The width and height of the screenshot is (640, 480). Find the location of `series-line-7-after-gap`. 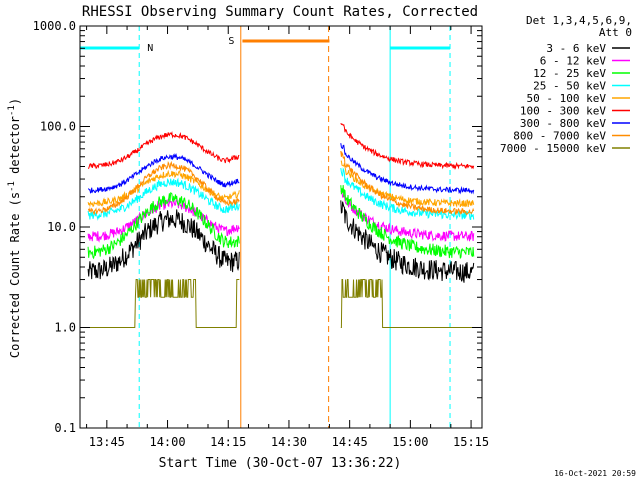

series-line-7-after-gap is located at coordinates (407, 169).